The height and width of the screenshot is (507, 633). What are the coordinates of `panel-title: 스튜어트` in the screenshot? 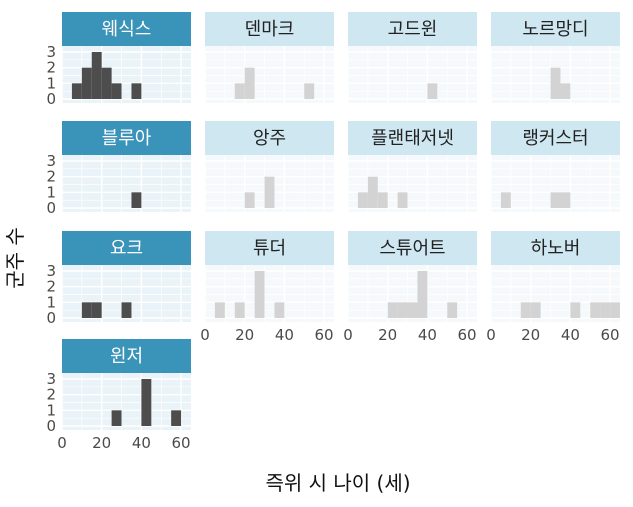 It's located at (412, 248).